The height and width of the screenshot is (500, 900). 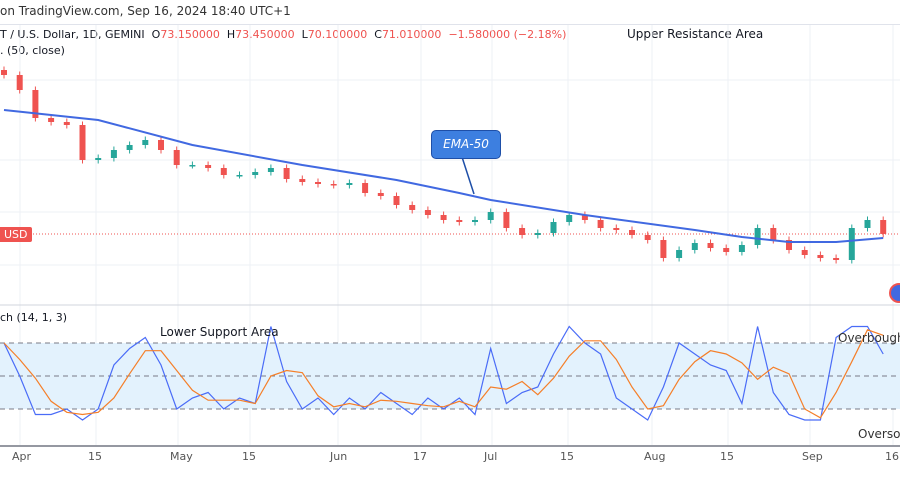 What do you see at coordinates (507, 34) in the screenshot?
I see `change-value: −1.580000 (−2.18%)` at bounding box center [507, 34].